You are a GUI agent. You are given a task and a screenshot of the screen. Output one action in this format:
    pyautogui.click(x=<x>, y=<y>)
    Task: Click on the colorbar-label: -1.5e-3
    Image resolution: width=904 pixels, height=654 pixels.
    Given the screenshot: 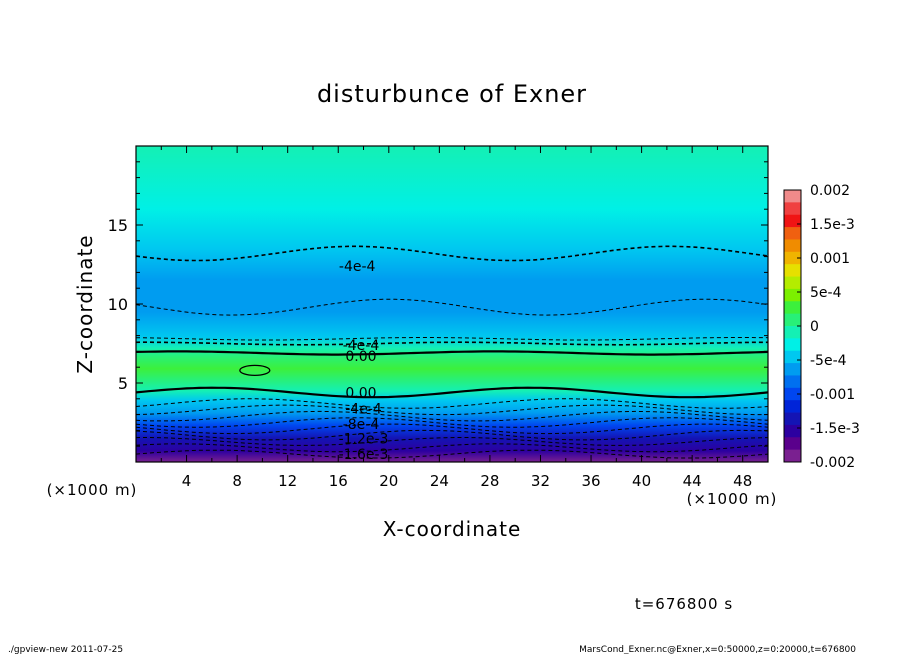 What is the action you would take?
    pyautogui.click(x=835, y=429)
    